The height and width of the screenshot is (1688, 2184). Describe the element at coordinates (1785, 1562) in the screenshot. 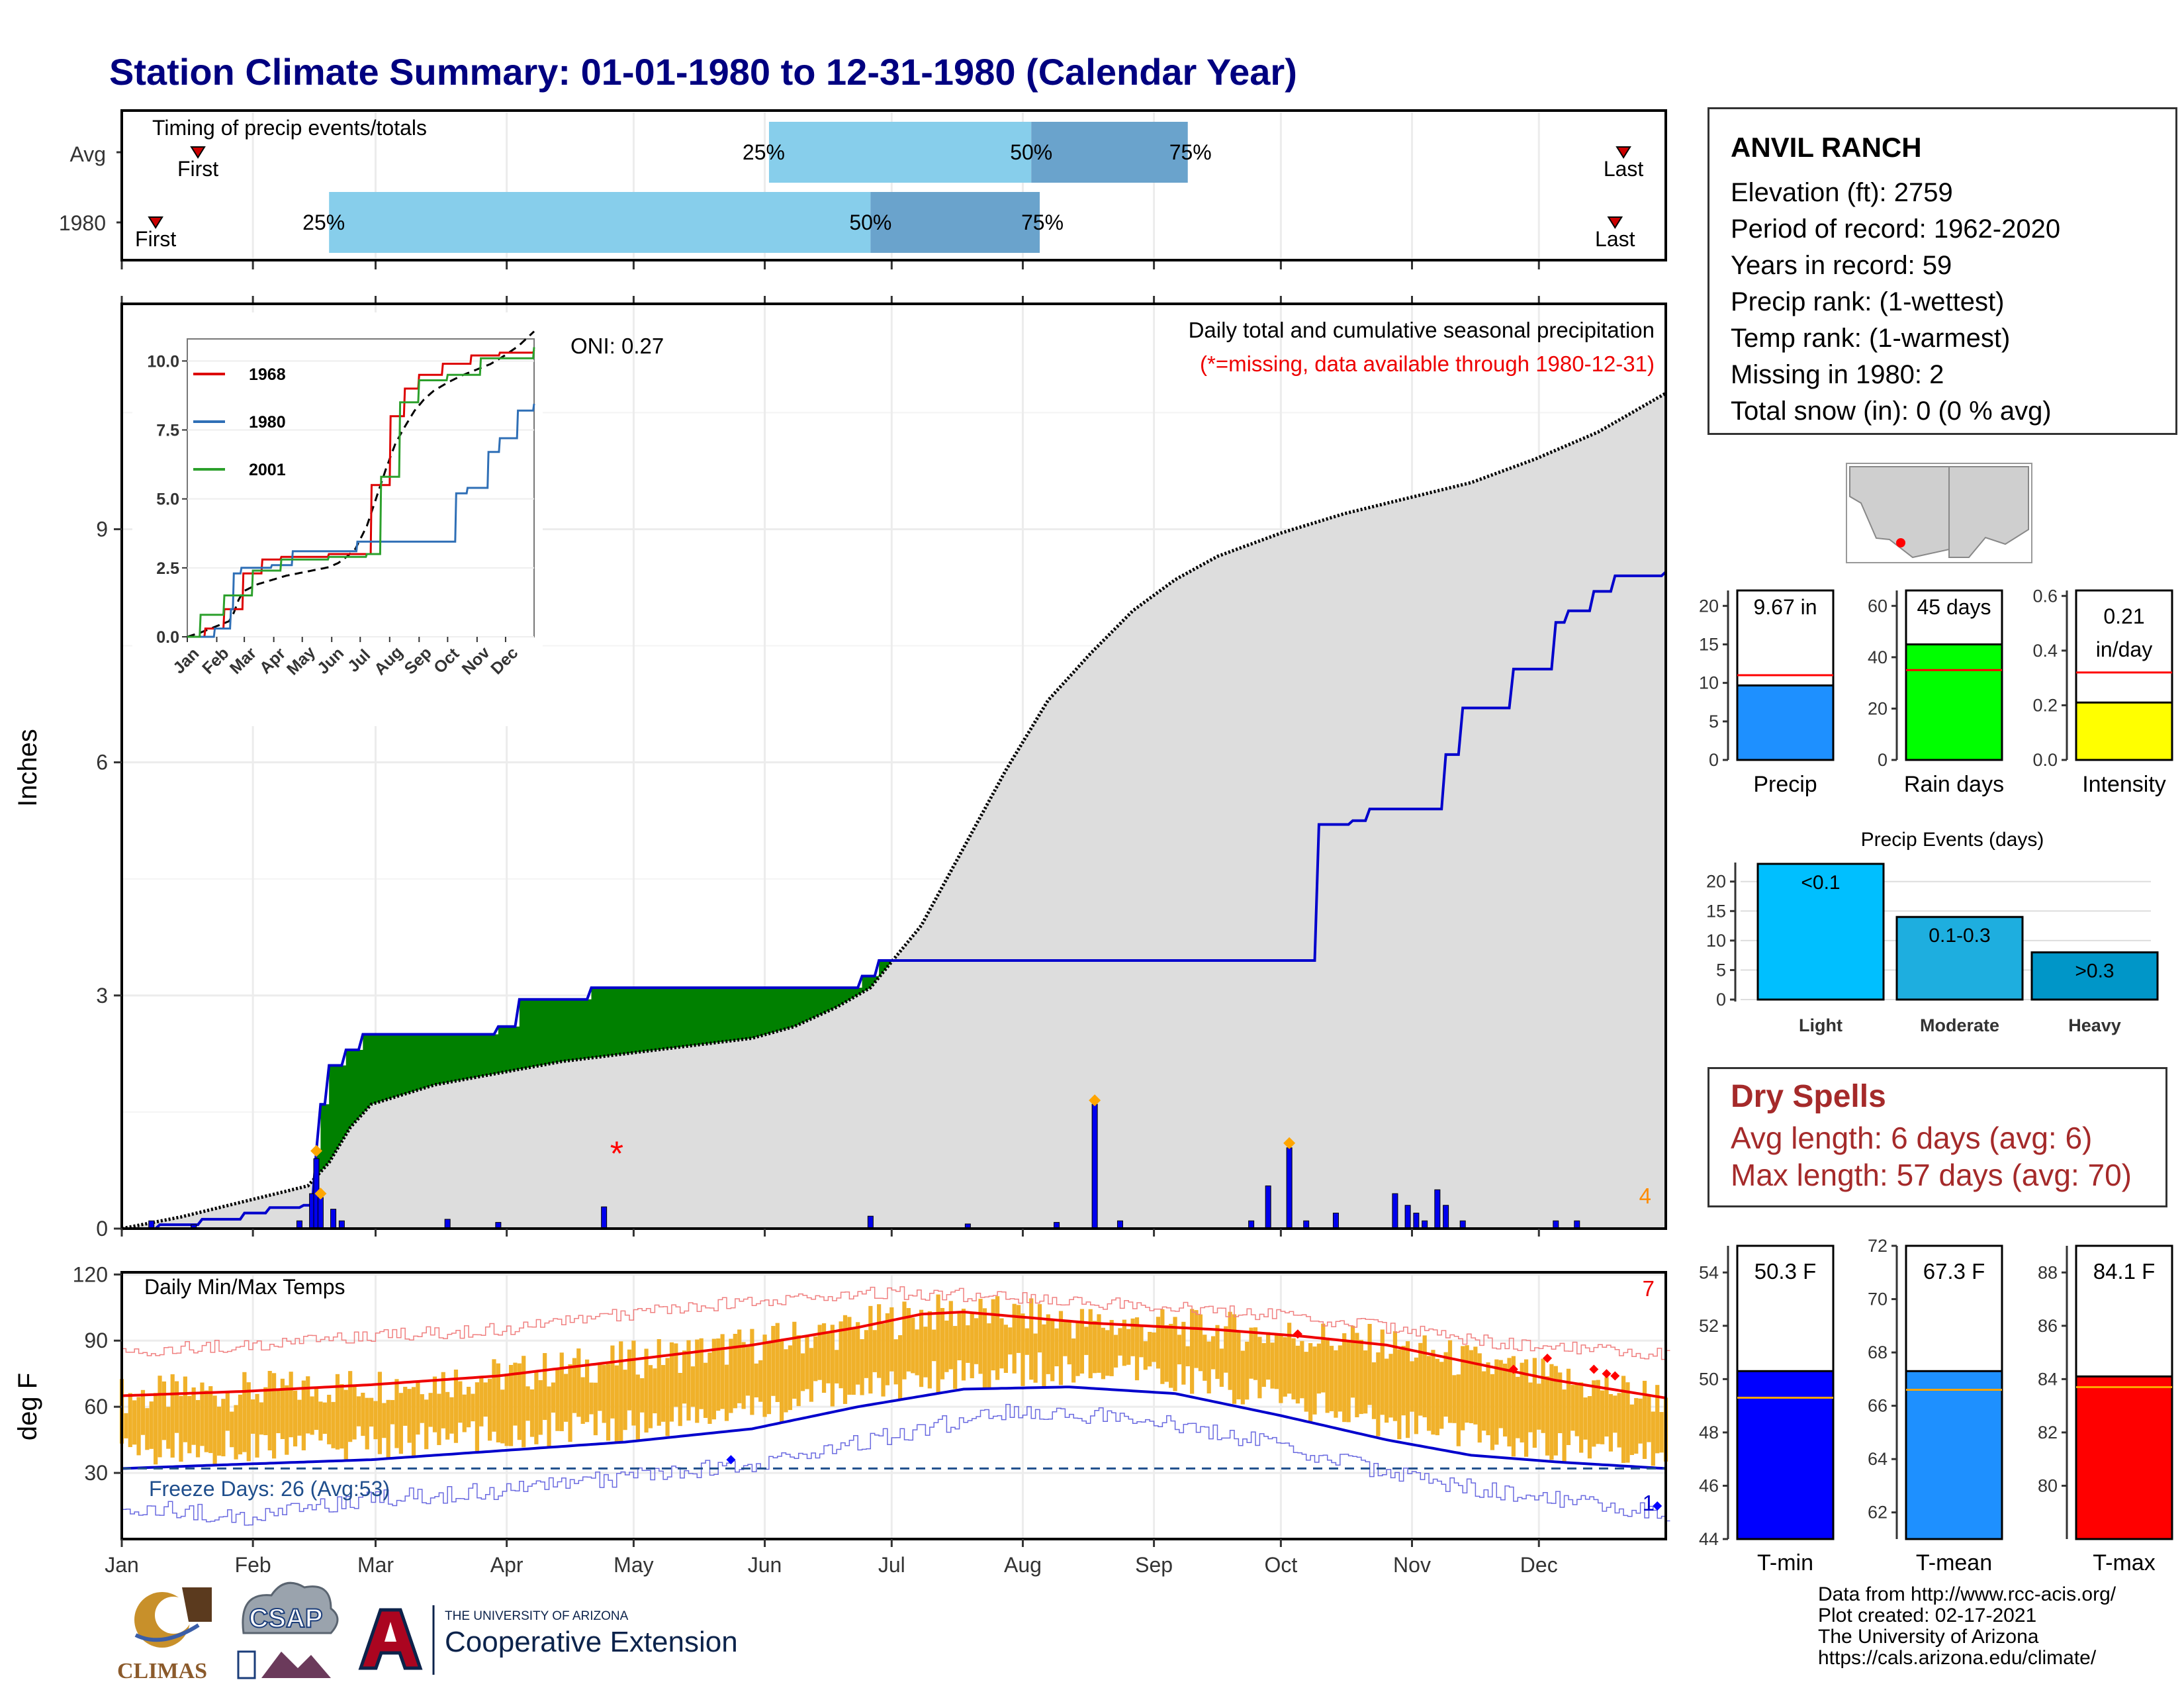

I see `temp-bar-label: T-min` at that location.